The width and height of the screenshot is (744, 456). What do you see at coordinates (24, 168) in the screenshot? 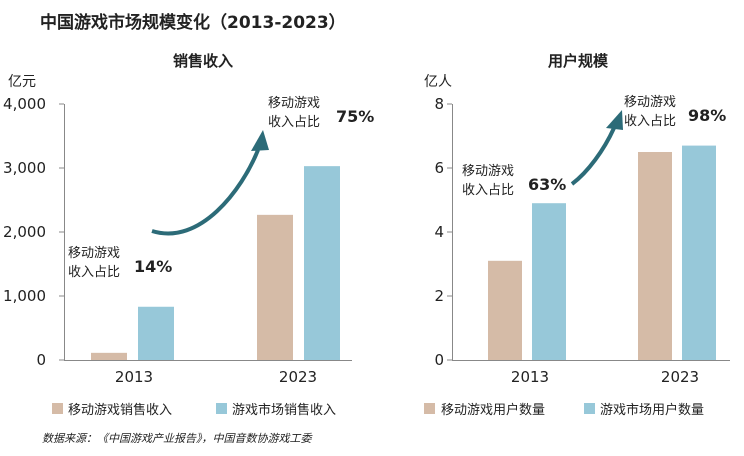
I see `revenue-y-tick-label-3: 3,000` at bounding box center [24, 168].